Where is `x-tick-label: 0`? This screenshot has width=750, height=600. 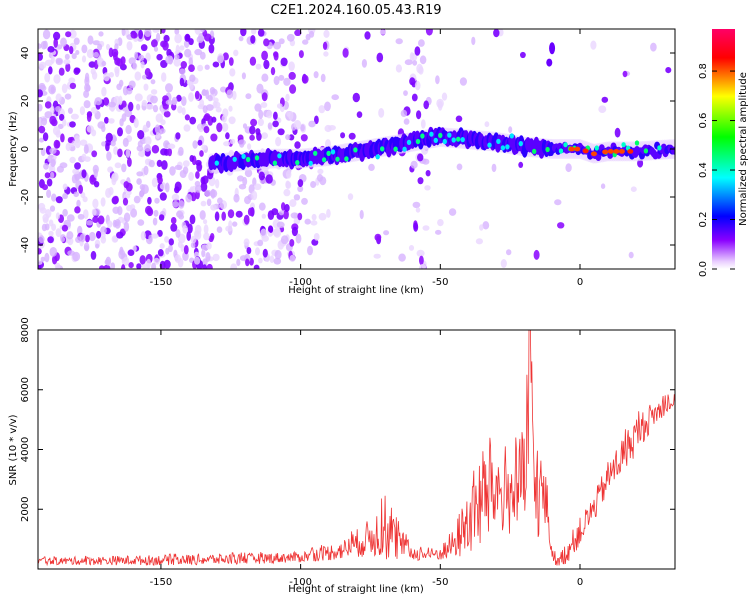 x-tick-label: 0 is located at coordinates (580, 582).